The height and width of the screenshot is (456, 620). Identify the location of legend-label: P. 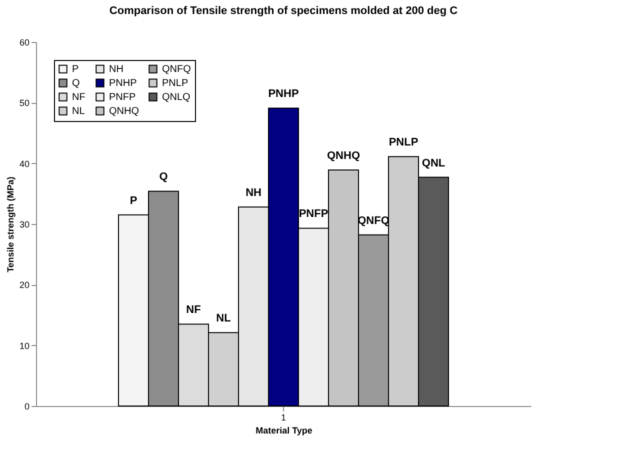
(75, 70).